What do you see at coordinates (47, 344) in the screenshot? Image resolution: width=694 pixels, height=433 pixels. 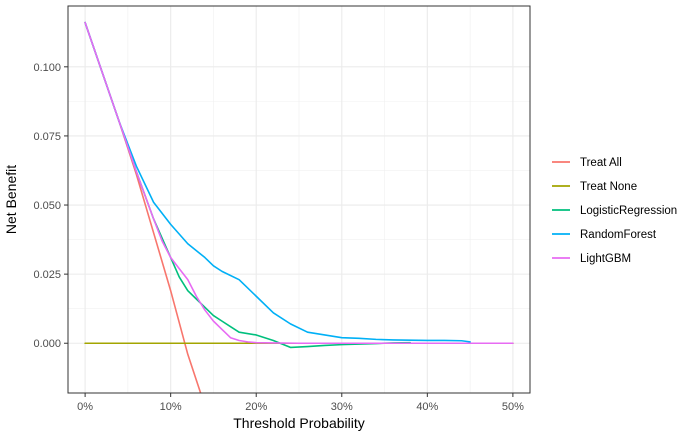 I see `y-tick-label: 0.000` at bounding box center [47, 344].